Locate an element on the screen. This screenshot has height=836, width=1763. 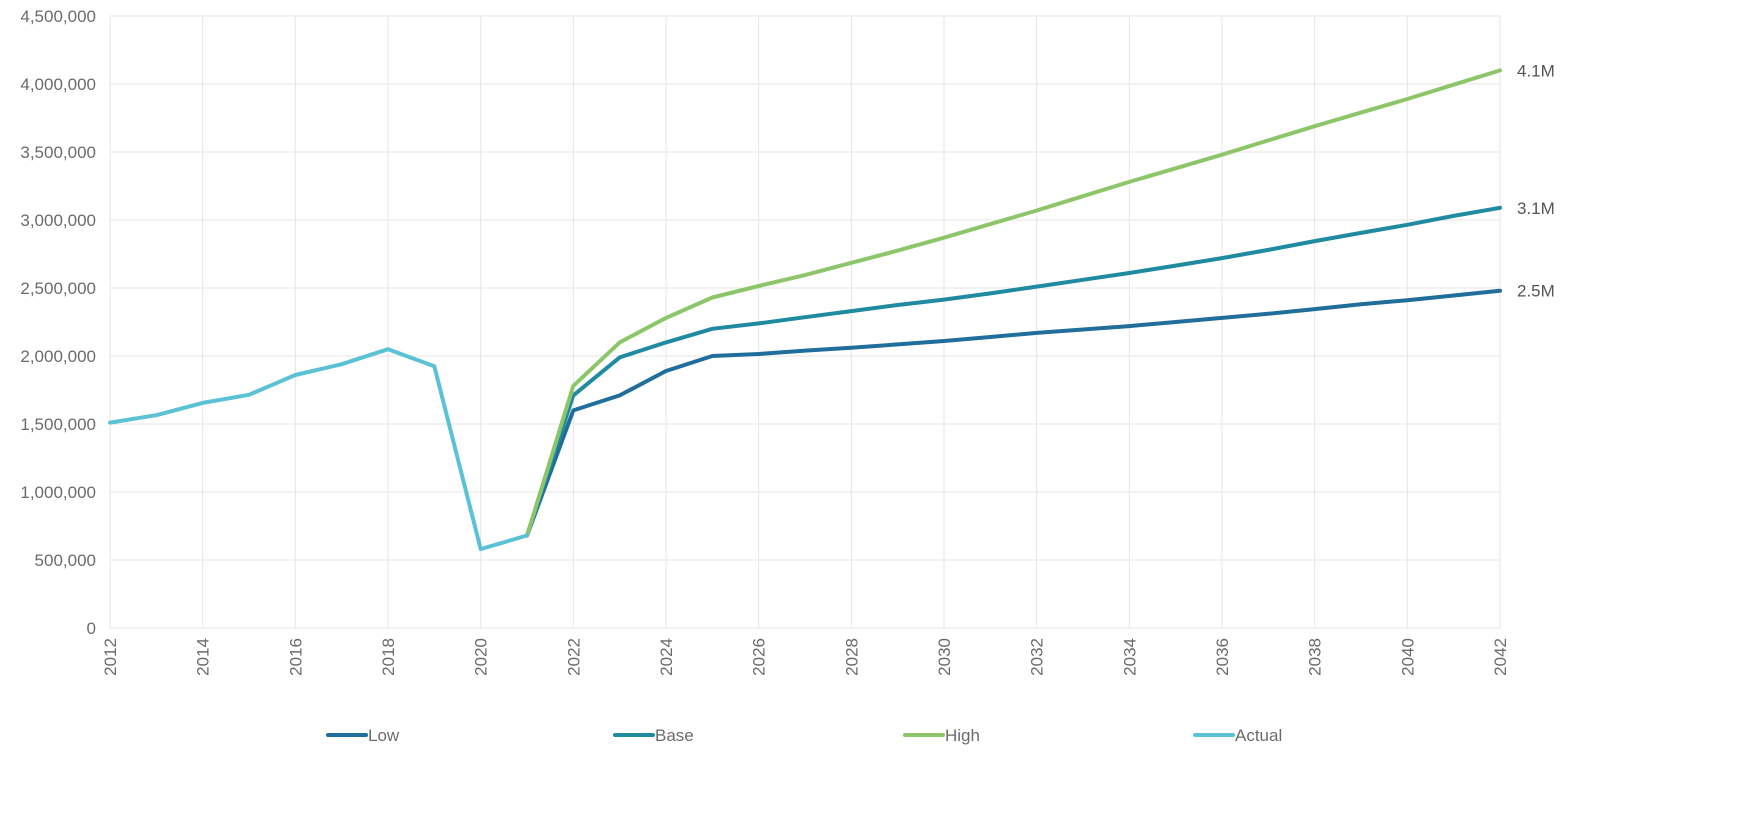
x-tick-label: 2012 is located at coordinates (110, 657).